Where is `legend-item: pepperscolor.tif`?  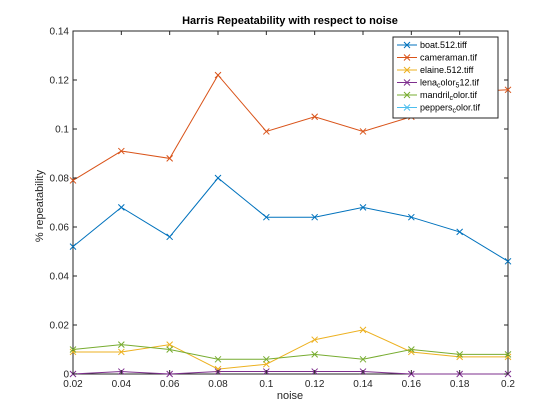 legend-item: pepperscolor.tif is located at coordinates (439, 109).